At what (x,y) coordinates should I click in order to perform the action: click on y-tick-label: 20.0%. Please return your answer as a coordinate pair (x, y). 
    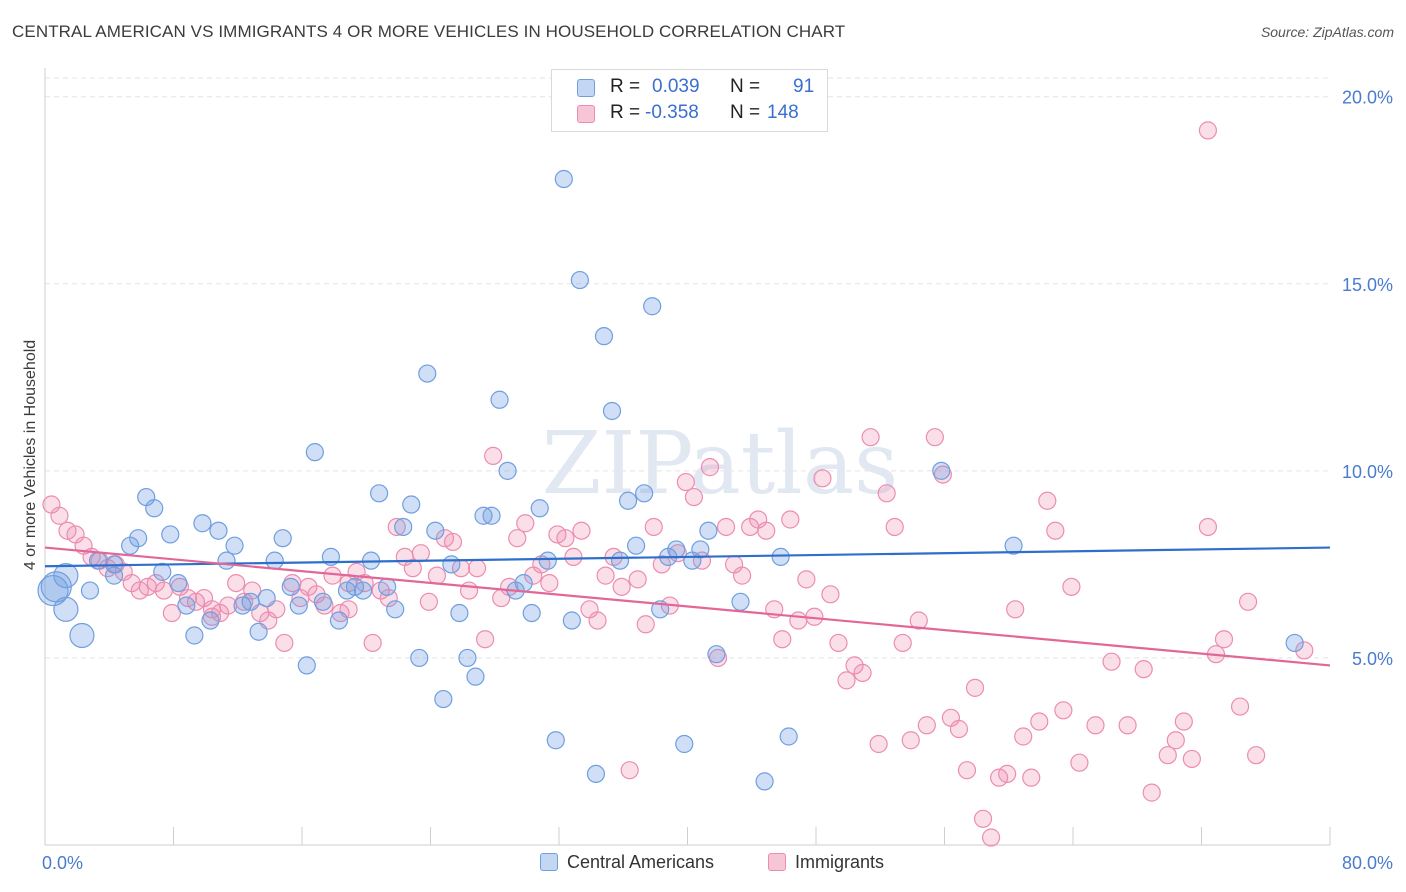
    Looking at the image, I should click on (1367, 98).